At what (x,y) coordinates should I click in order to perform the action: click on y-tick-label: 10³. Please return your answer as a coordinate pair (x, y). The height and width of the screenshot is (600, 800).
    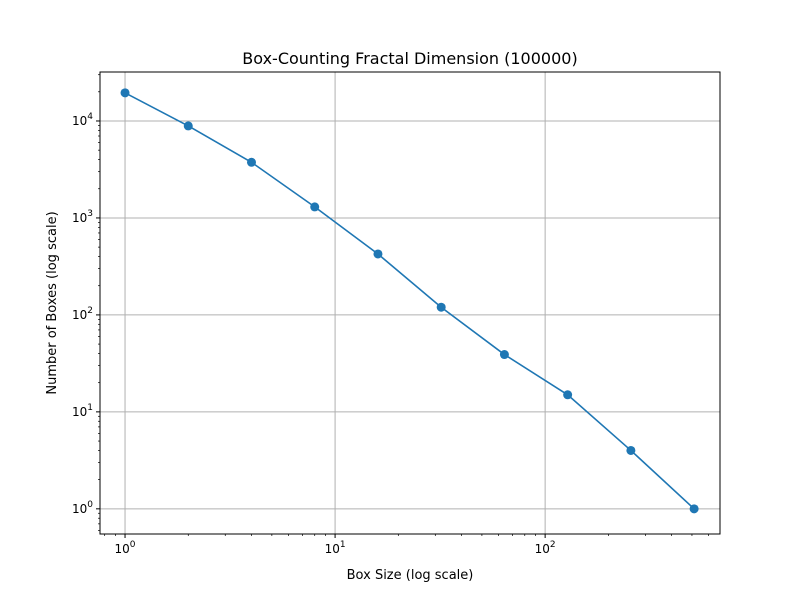
    Looking at the image, I should click on (82, 217).